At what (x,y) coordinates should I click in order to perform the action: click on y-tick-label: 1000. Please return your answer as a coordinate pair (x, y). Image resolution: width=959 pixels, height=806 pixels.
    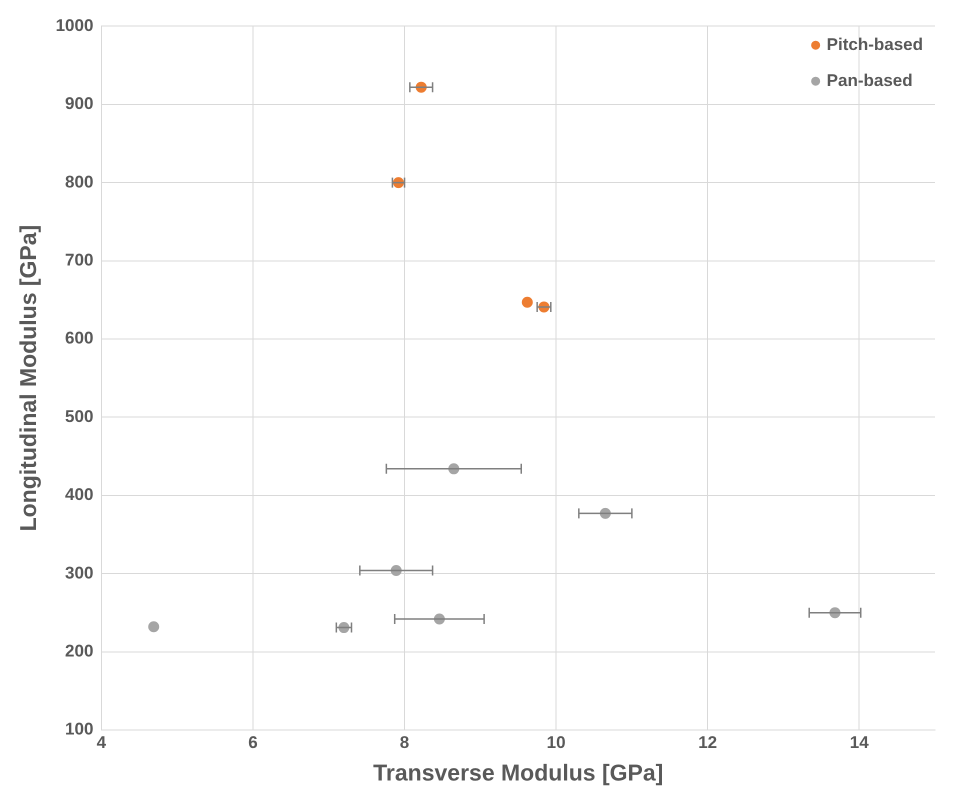
    Looking at the image, I should click on (75, 25).